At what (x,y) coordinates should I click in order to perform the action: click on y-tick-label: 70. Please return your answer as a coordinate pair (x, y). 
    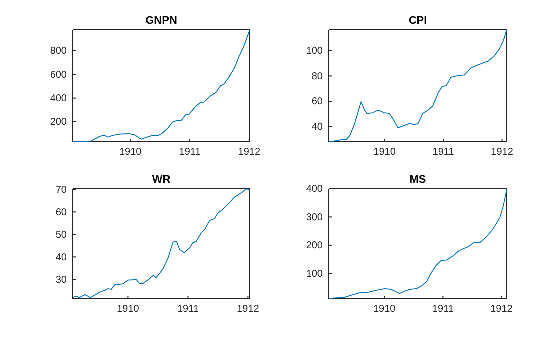
    Looking at the image, I should click on (62, 190).